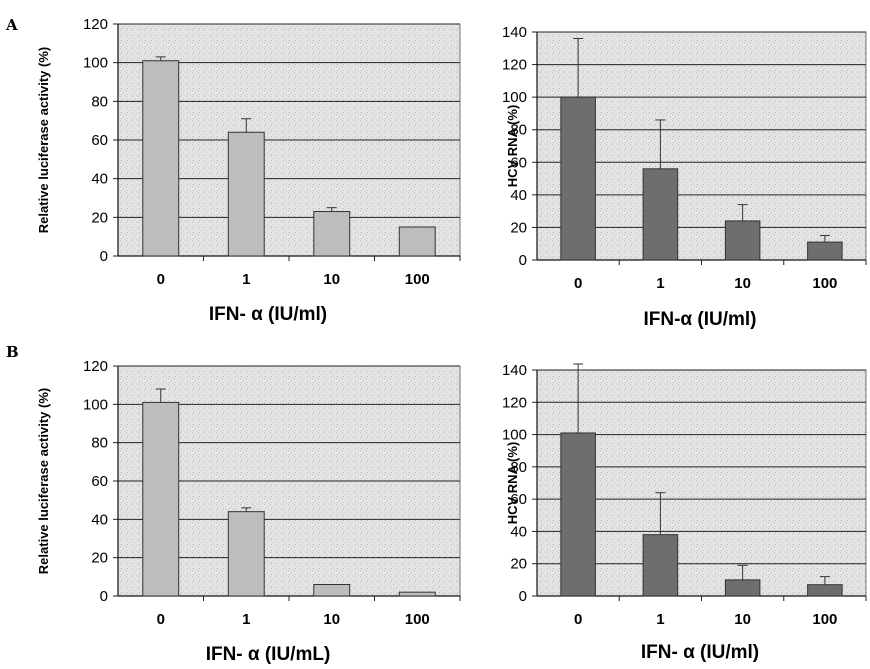  Describe the element at coordinates (268, 654) in the screenshot. I see `x-axis-label: IFN- α (IU/mL)` at that location.